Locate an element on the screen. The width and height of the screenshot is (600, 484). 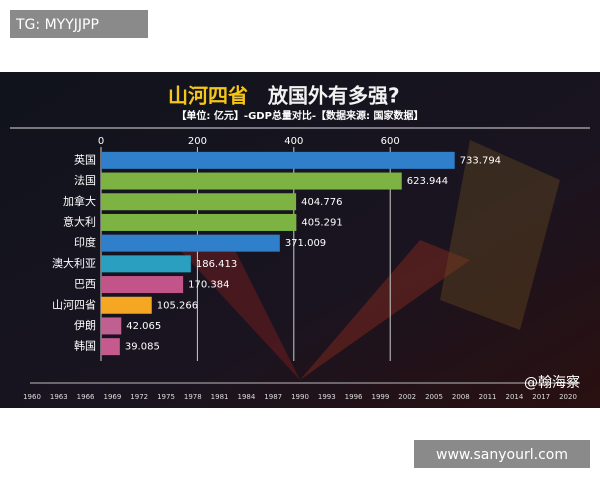
timeline-year: 2002 is located at coordinates (407, 397).